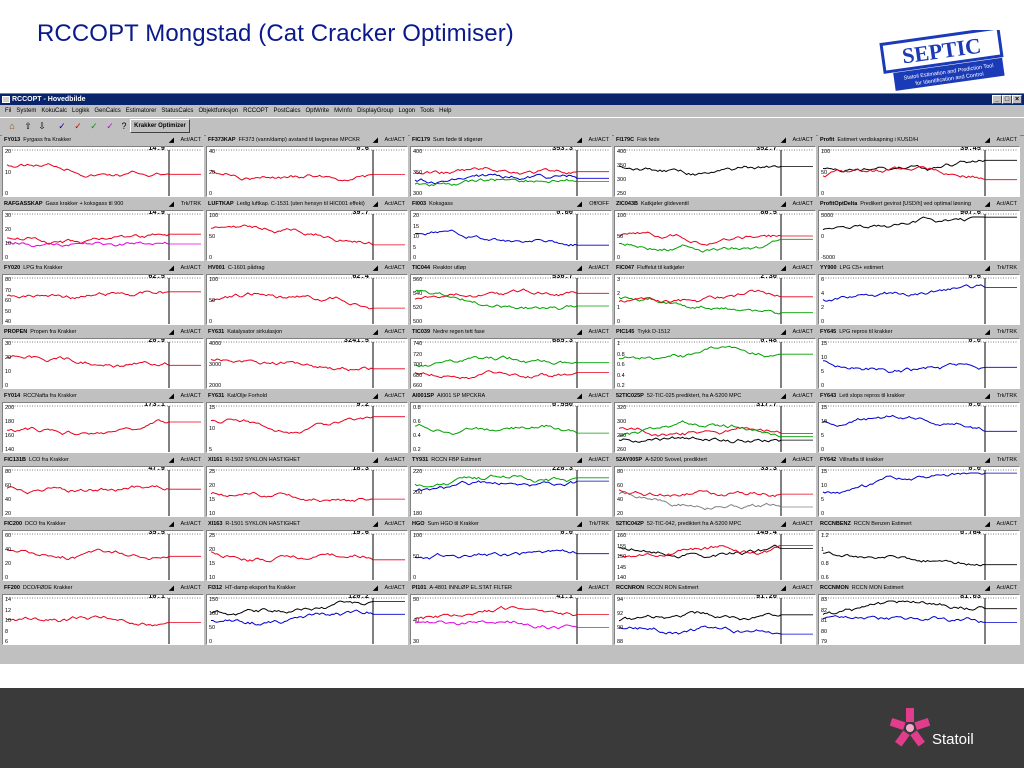 The height and width of the screenshot is (768, 1024). I want to click on menu-item-optwrite: OptWrite, so click(317, 111).